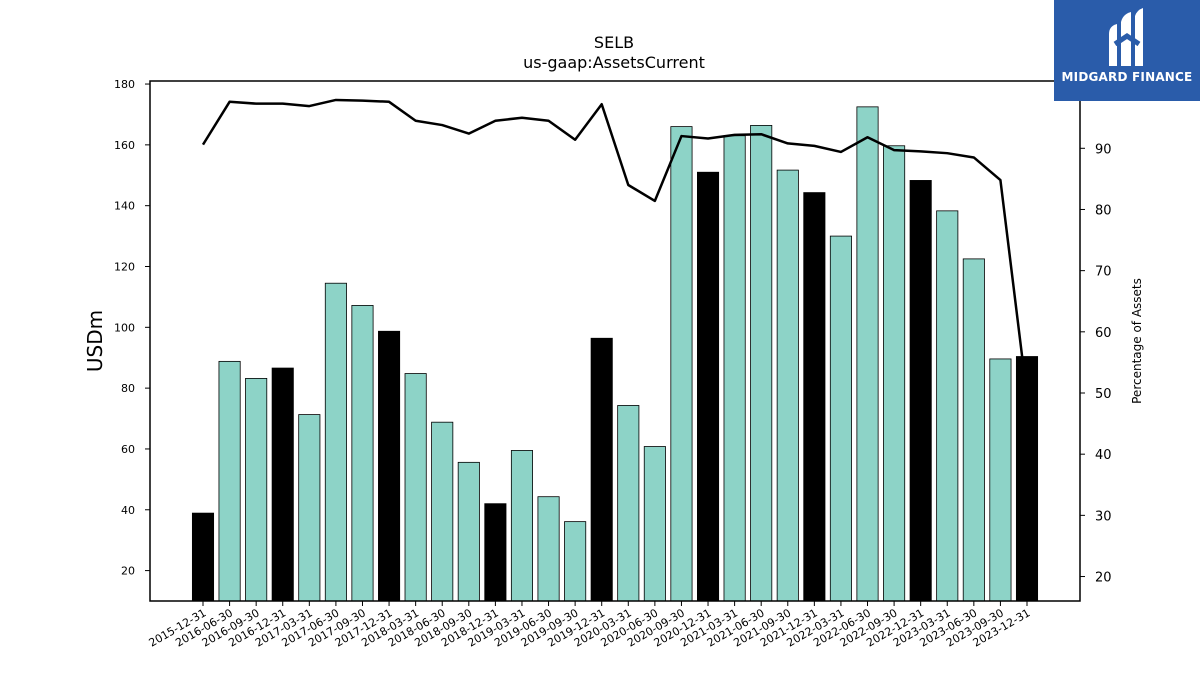 Image resolution: width=1200 pixels, height=675 pixels. Describe the element at coordinates (128, 571) in the screenshot. I see `y-tick-label-20: 20` at that location.